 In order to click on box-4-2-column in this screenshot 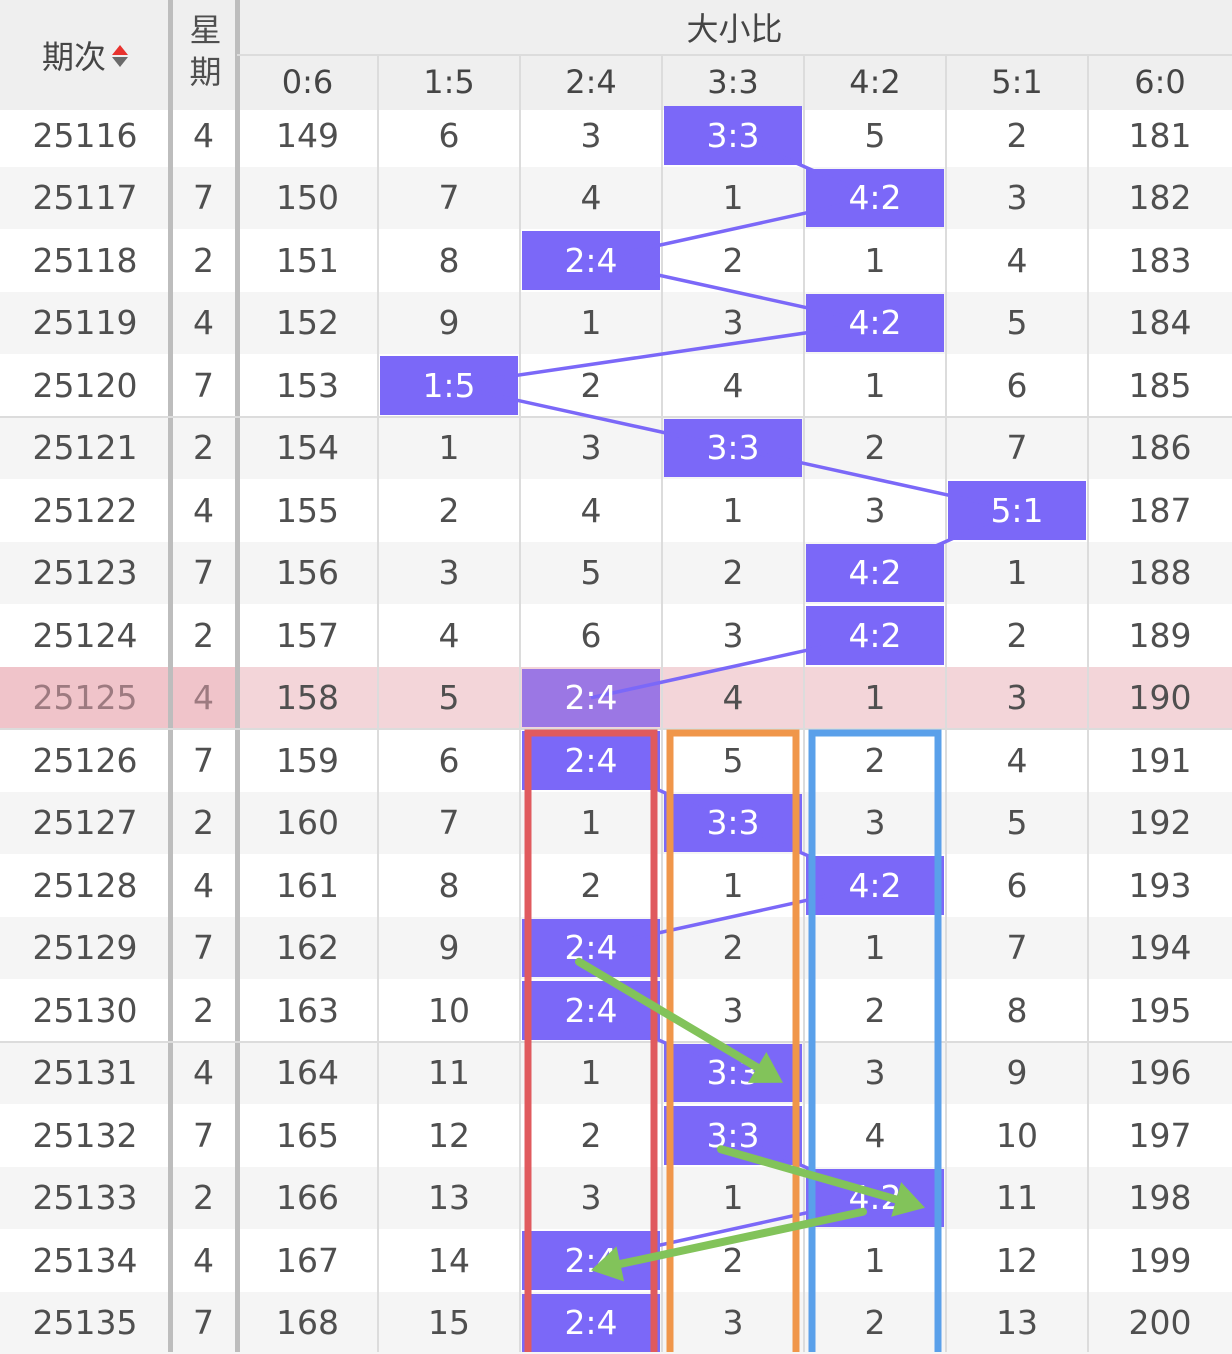, I will do `click(875, 1042)`.